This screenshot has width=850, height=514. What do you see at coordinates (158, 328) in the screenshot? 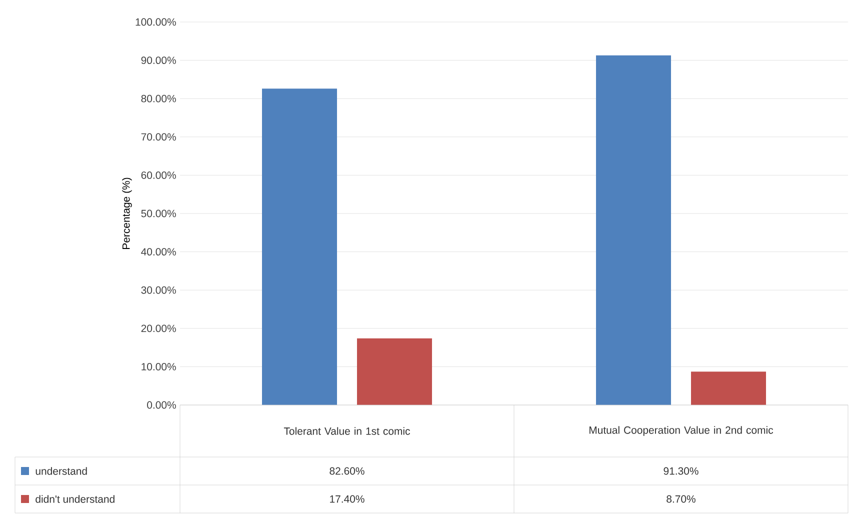
I see `y-tick-label: 20.00%` at bounding box center [158, 328].